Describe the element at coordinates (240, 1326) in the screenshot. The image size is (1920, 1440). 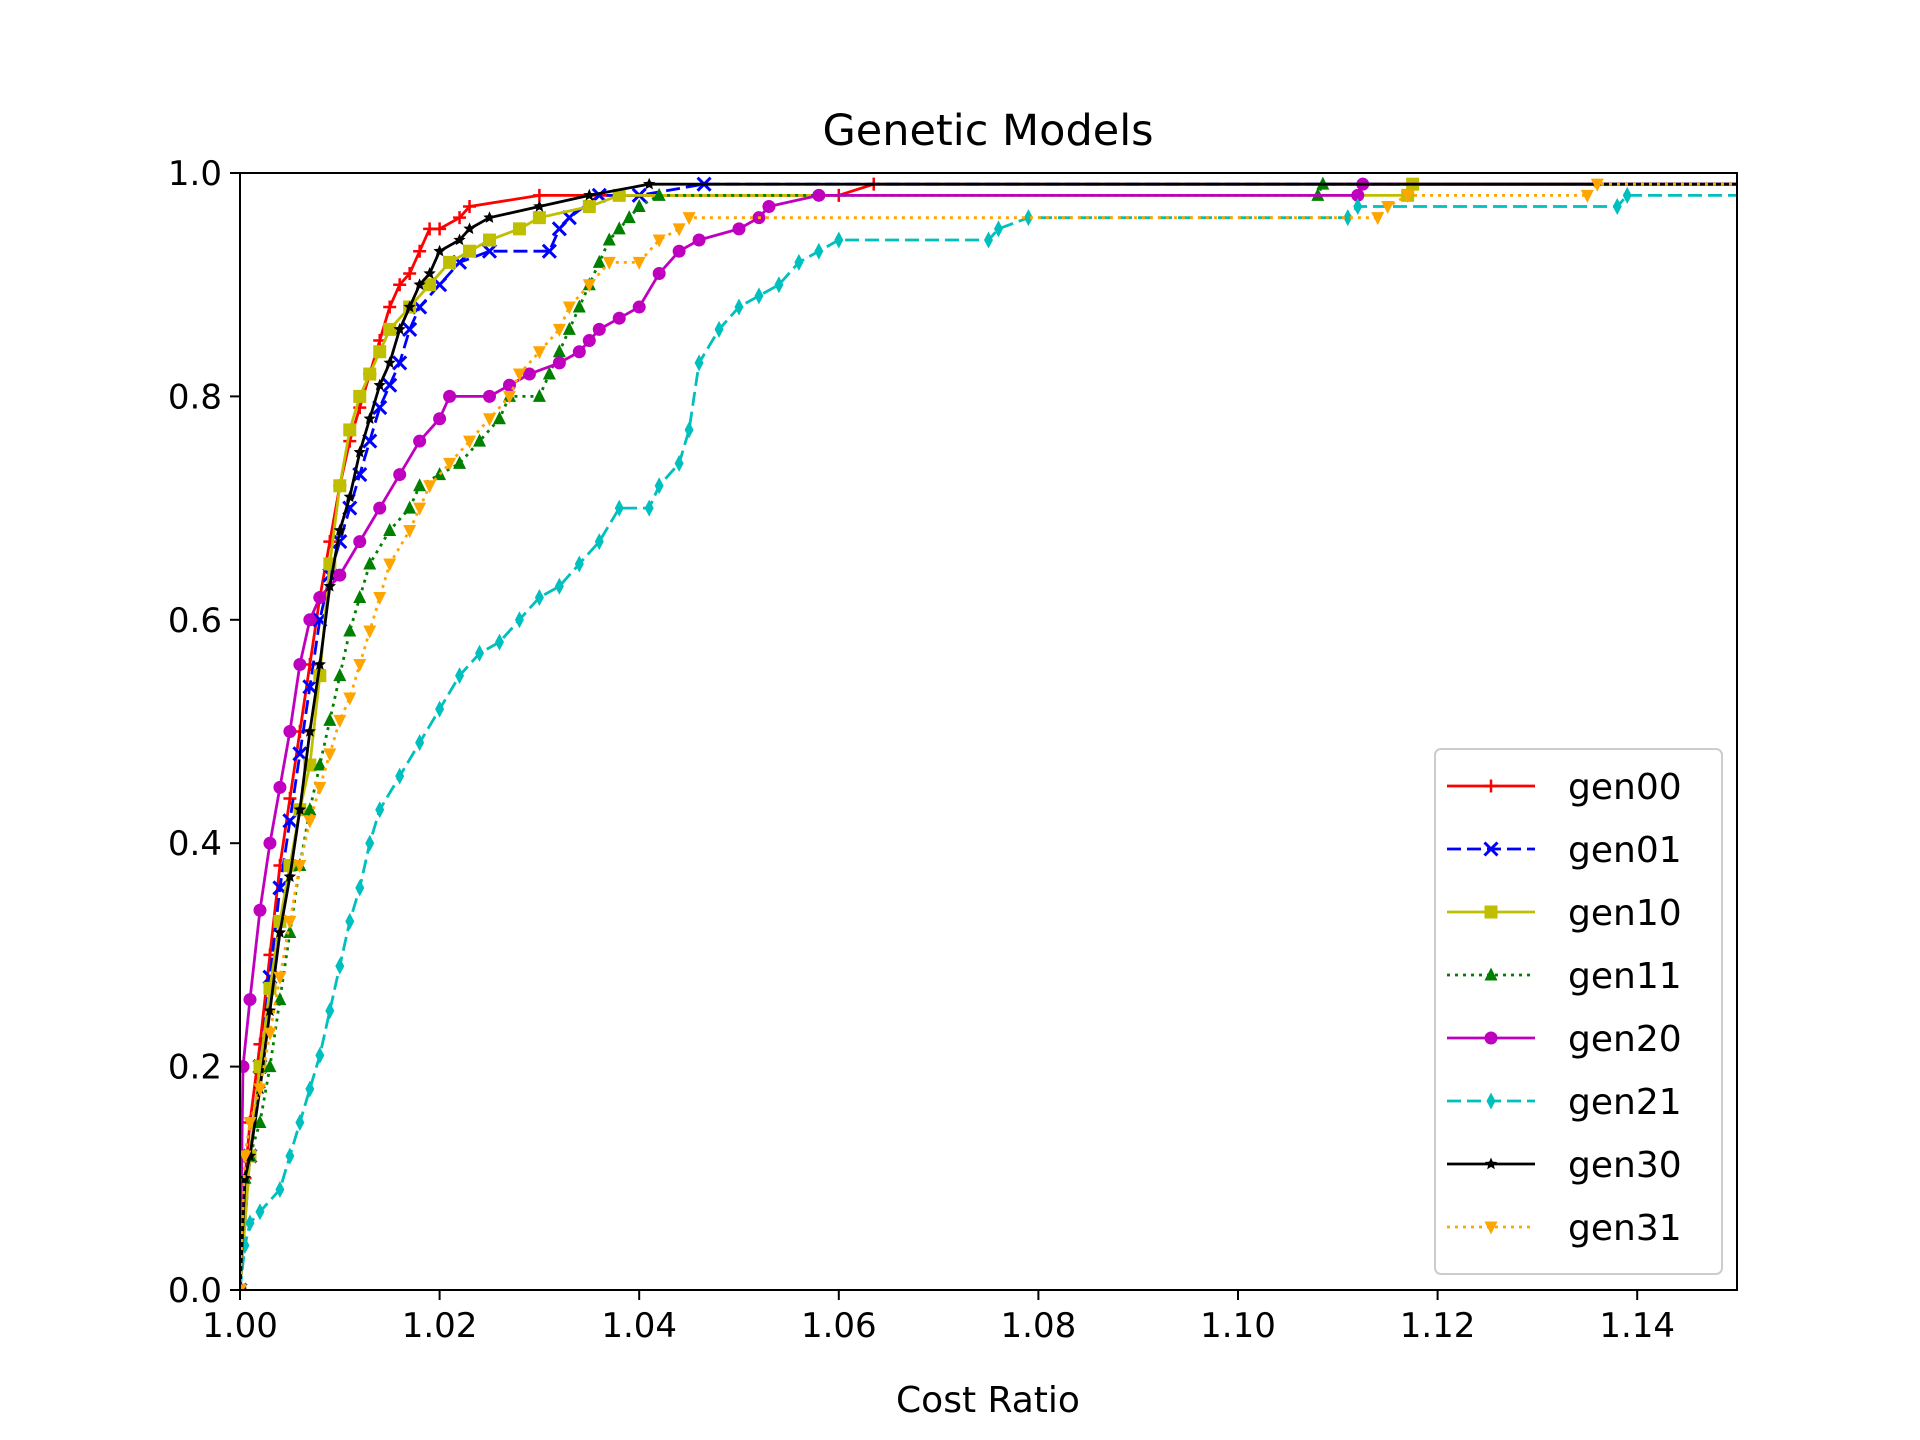
I see `x-tick-label: 1.00` at that location.